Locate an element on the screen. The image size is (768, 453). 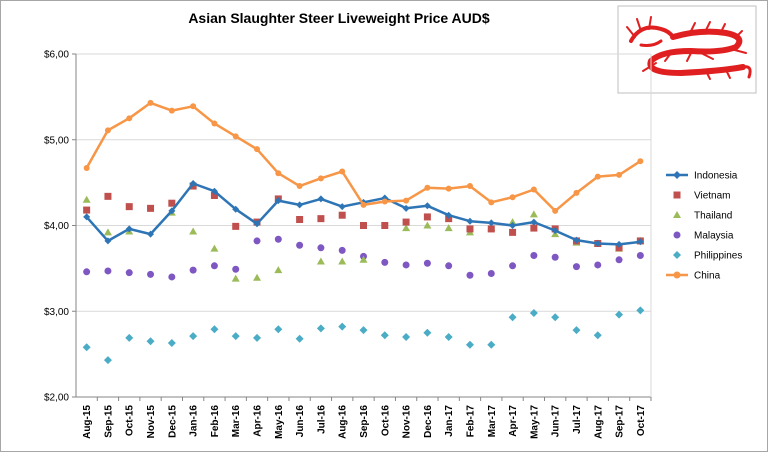
x-tick-label: Jan-17 is located at coordinates (449, 421).